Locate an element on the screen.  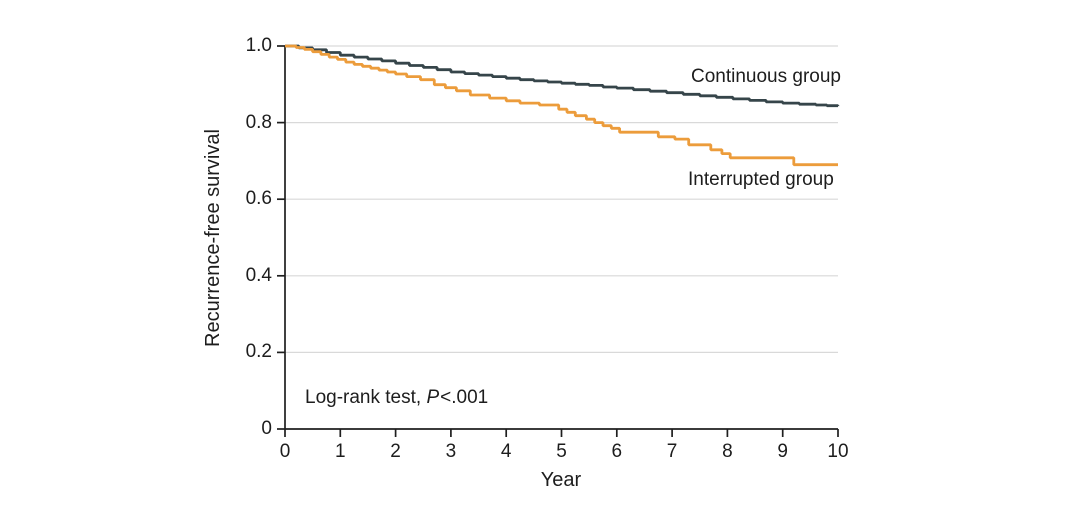
x-tick-label-0: 0 is located at coordinates (285, 451).